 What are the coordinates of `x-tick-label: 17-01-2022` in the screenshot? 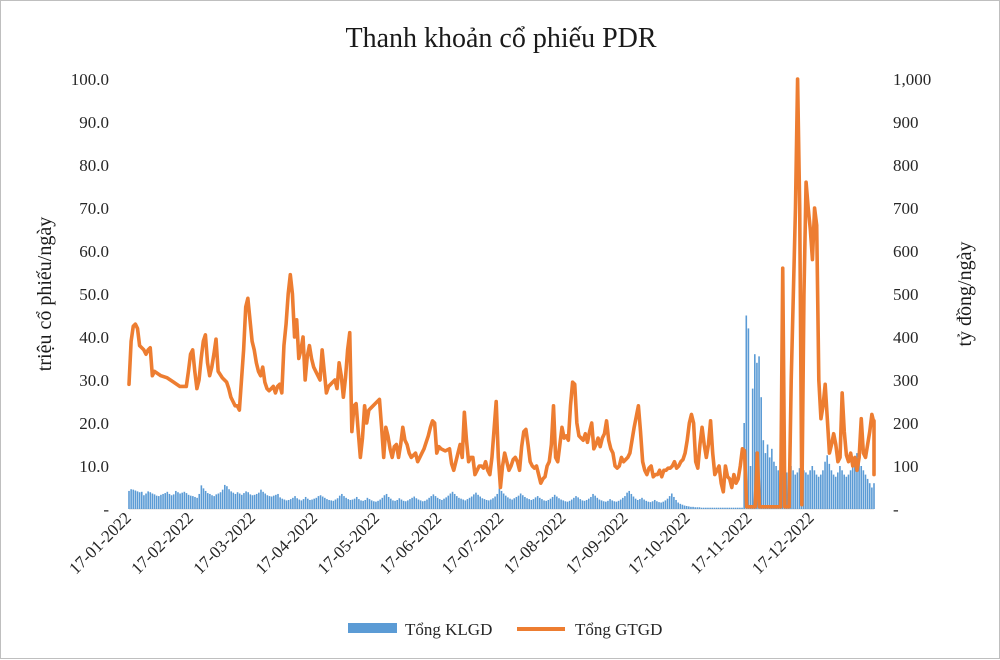 It's located at (100, 543).